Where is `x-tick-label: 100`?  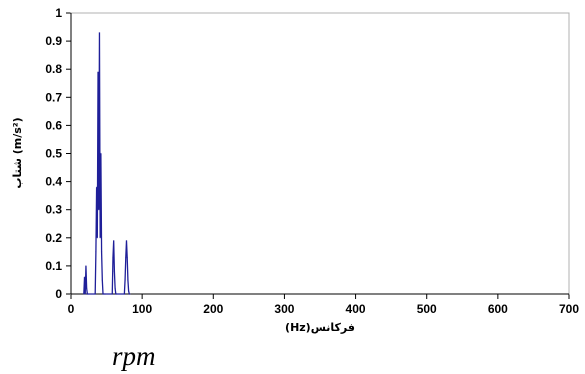 x-tick-label: 100 is located at coordinates (142, 309).